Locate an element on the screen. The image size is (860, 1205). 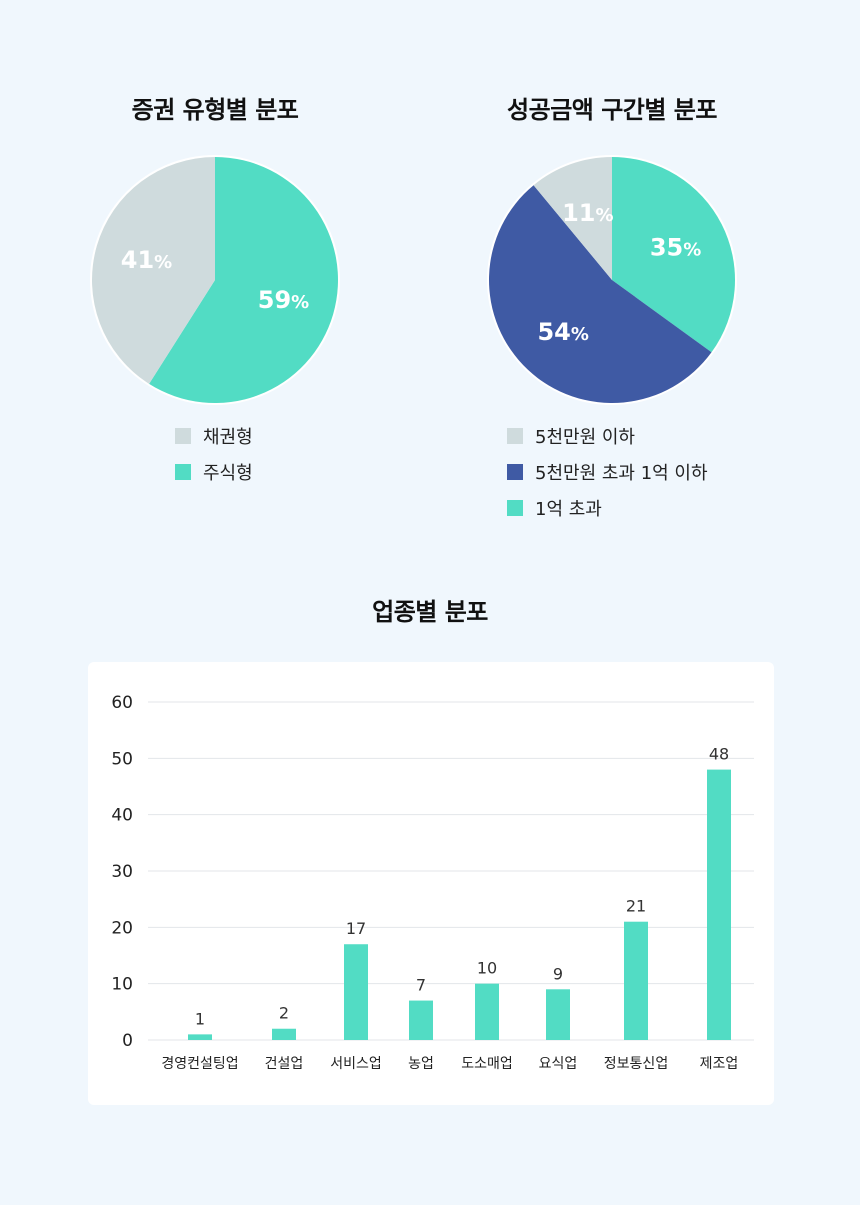
pie1-legend-item: 채권형 is located at coordinates (214, 436).